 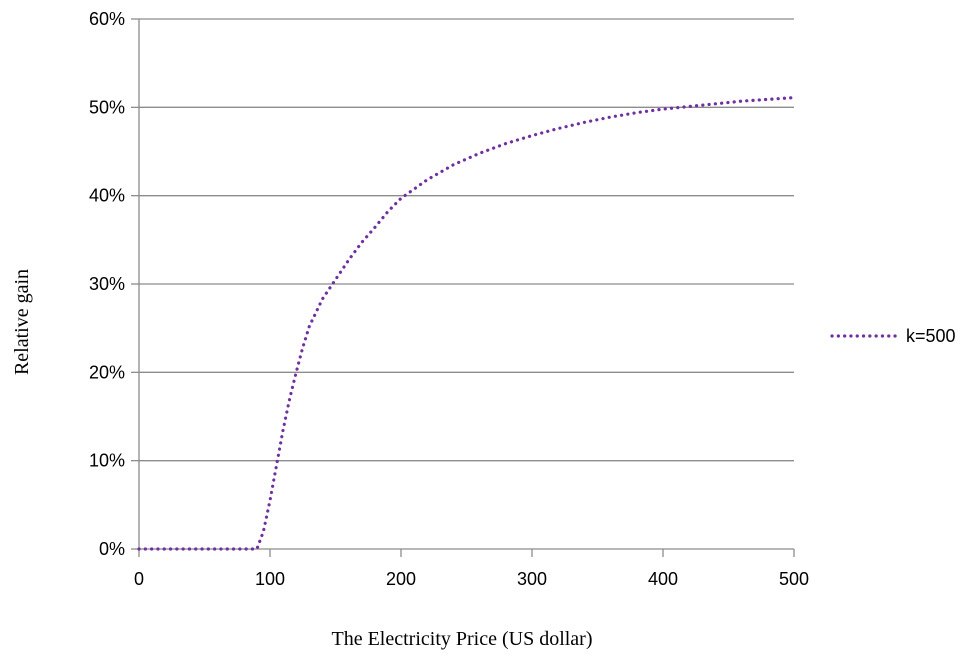 What do you see at coordinates (107, 107) in the screenshot?
I see `y-tick-label-5: 50%` at bounding box center [107, 107].